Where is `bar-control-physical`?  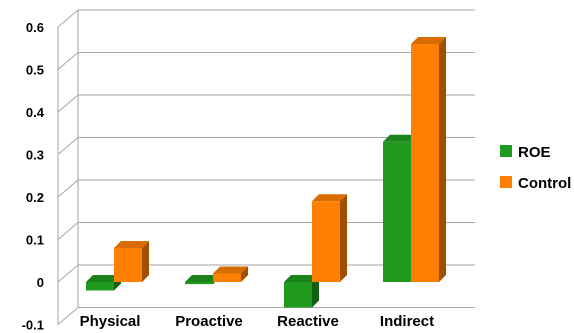
bar-control-physical is located at coordinates (131, 261).